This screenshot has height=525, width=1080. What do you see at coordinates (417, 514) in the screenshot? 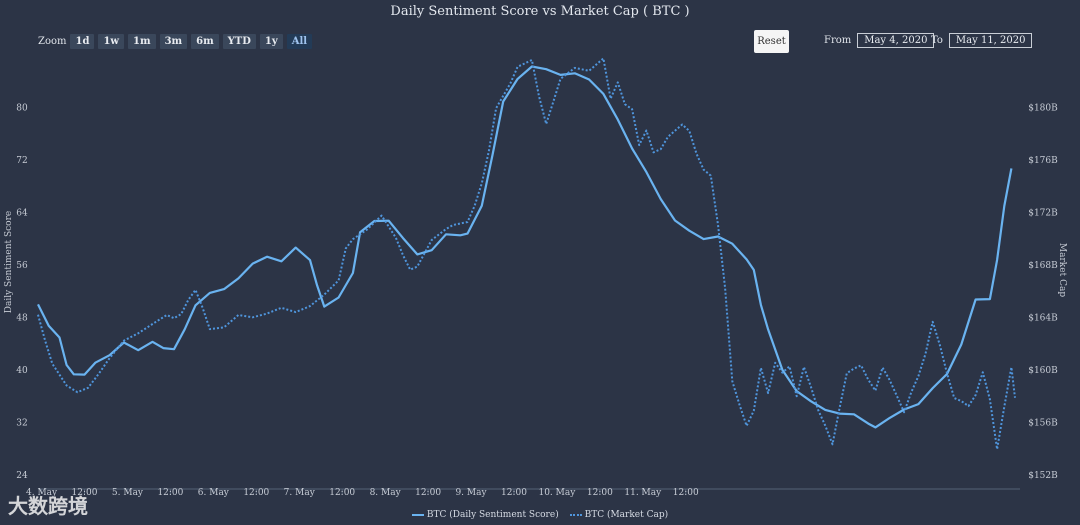
I see `legend-line-solid-icon` at bounding box center [417, 514].